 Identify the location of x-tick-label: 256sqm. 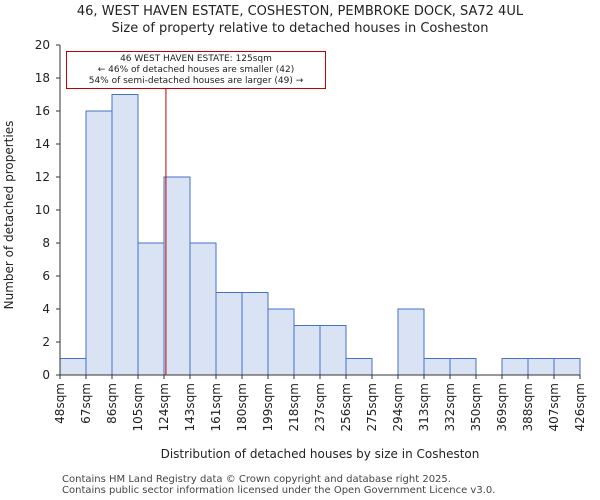
(346, 407).